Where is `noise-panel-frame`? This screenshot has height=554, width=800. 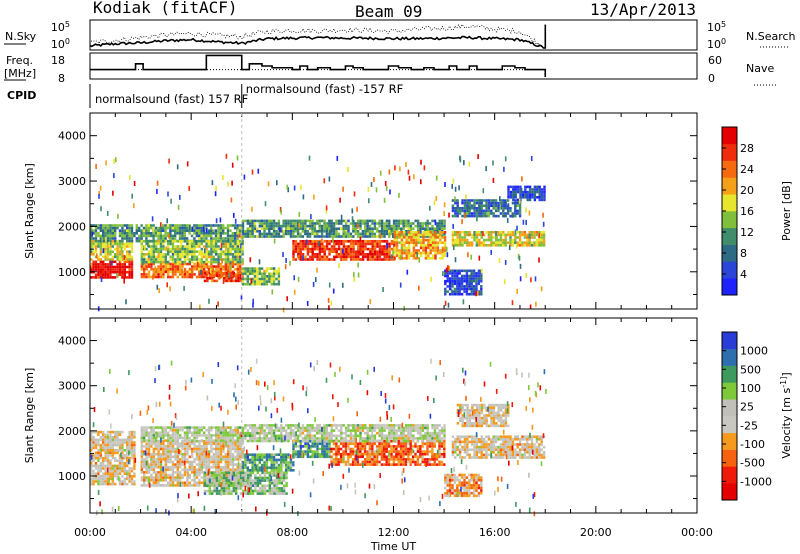 noise-panel-frame is located at coordinates (393, 35).